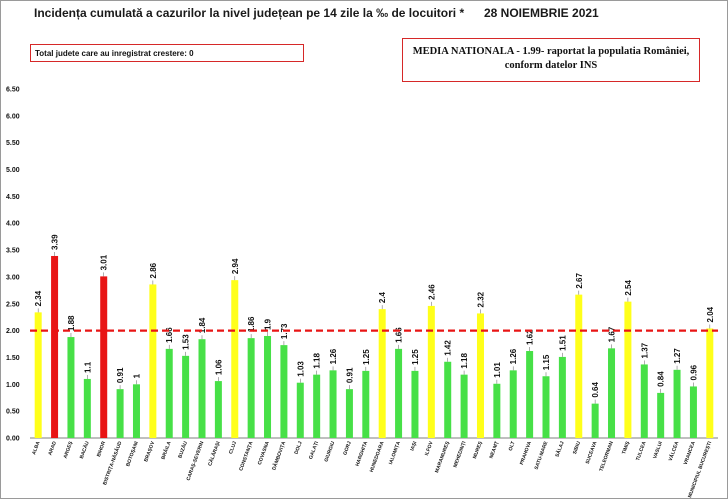 The width and height of the screenshot is (728, 499). Describe the element at coordinates (579, 281) in the screenshot. I see `data-label: 2.67` at that location.